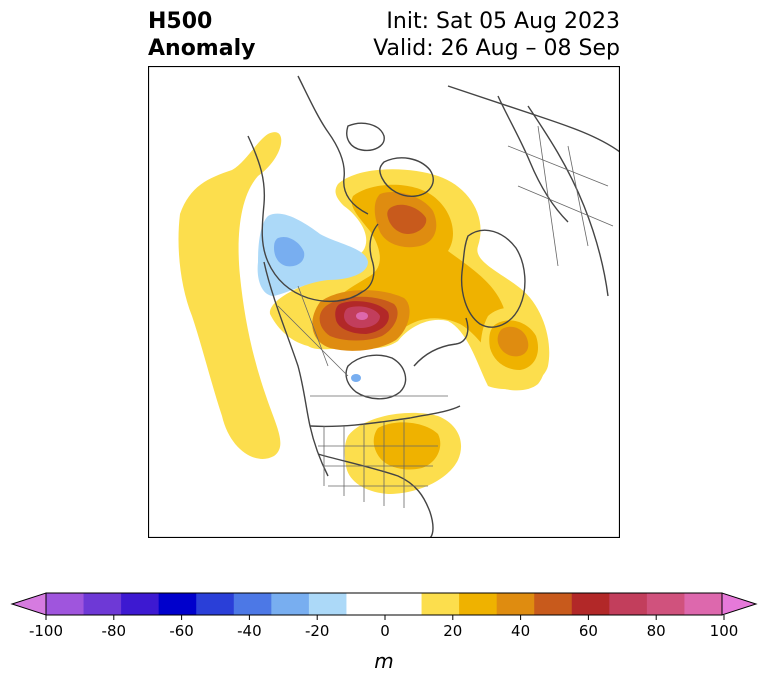  I want to click on anomaly-area-pacific, so click(230, 295).